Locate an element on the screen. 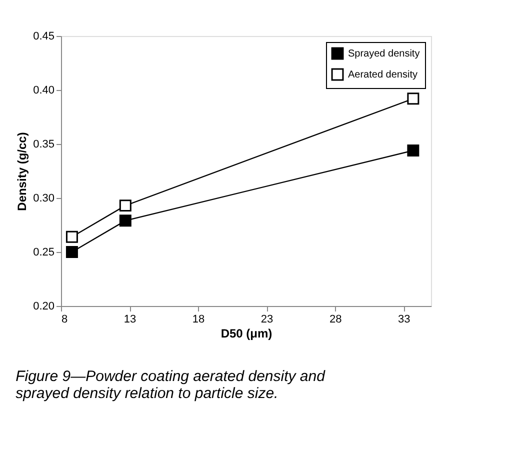 This screenshot has width=506, height=468. x-tick-label: 28 is located at coordinates (335, 320).